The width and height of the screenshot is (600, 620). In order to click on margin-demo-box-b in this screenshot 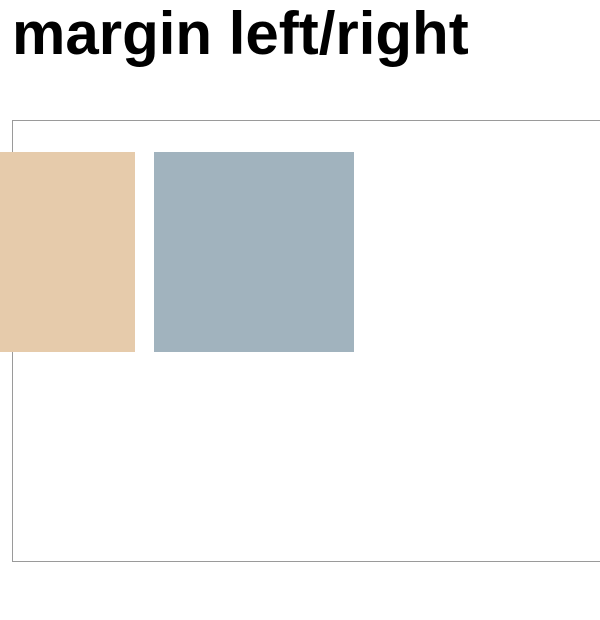, I will do `click(254, 252)`.